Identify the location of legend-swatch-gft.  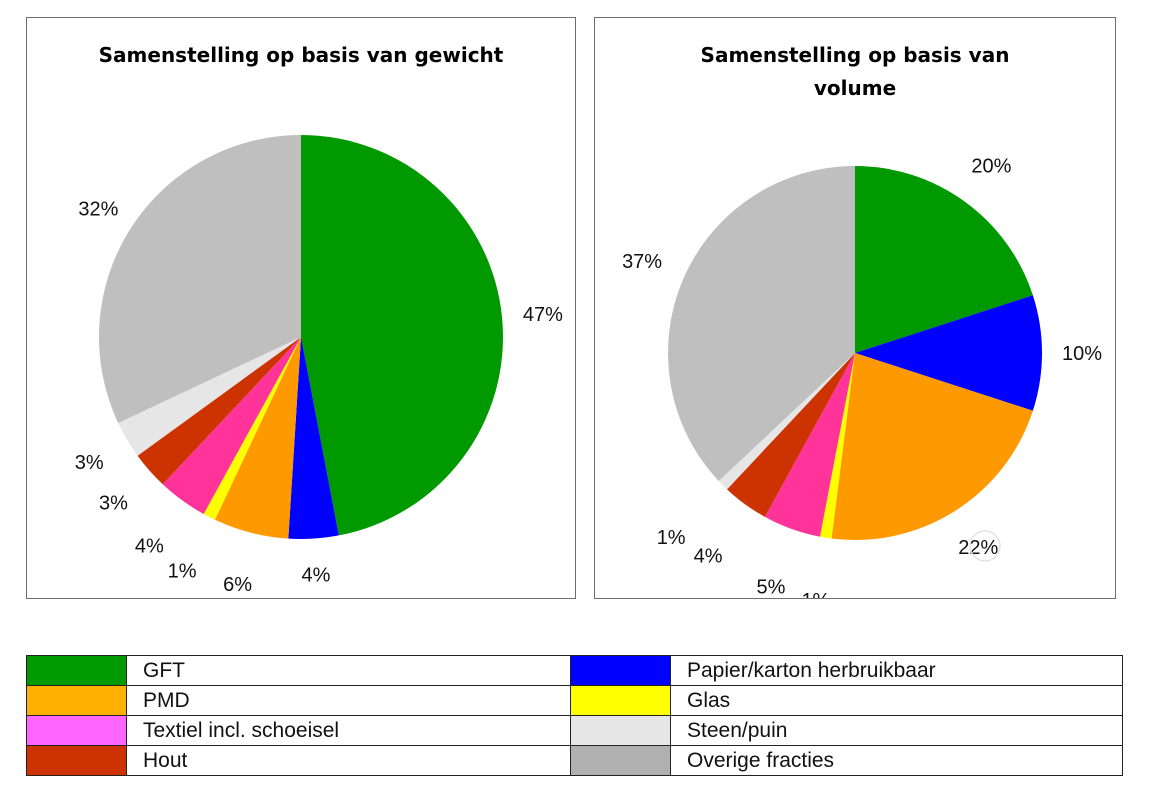
(76, 670).